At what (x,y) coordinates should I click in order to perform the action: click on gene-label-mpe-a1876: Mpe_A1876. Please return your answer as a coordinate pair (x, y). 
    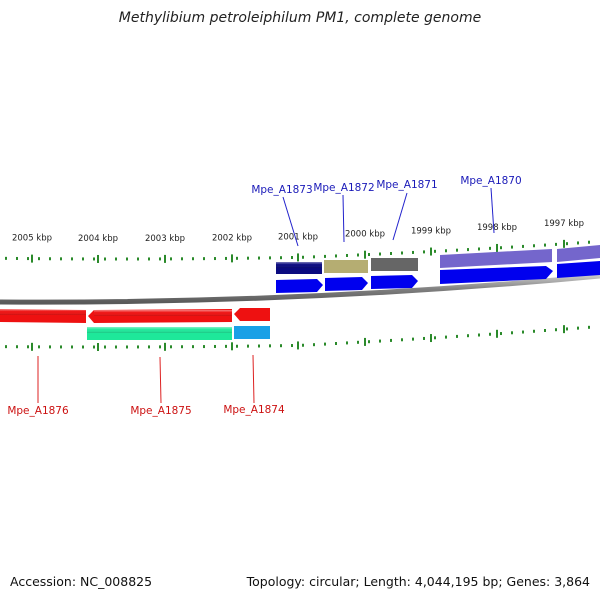
    Looking at the image, I should click on (38, 411).